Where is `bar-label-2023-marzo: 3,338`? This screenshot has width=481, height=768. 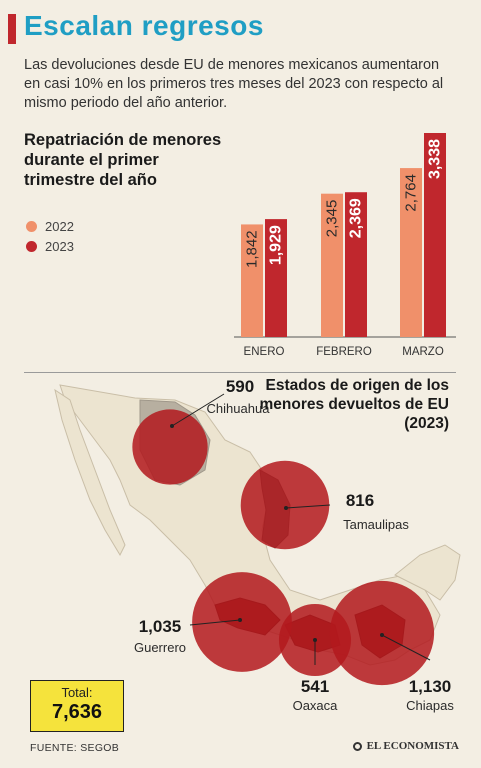
bar-label-2023-marzo: 3,338 is located at coordinates (435, 159).